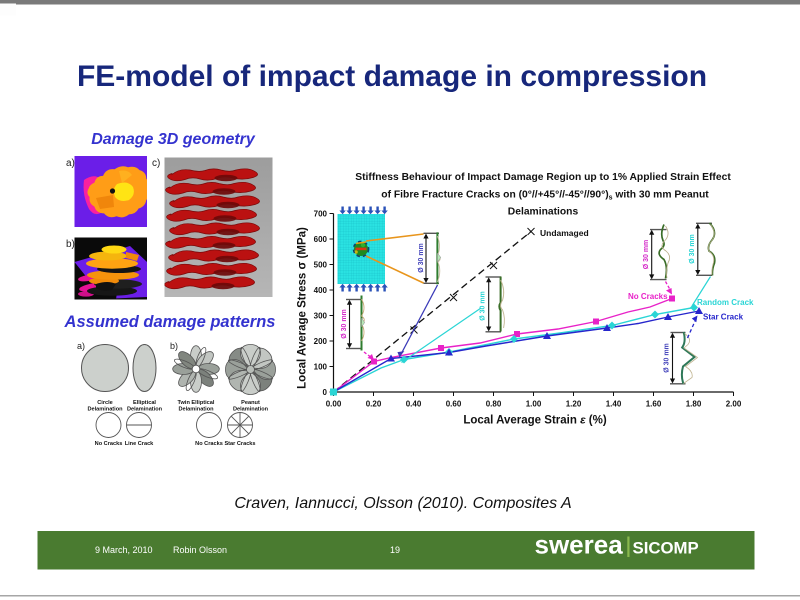 Image resolution: width=800 pixels, height=600 pixels. I want to click on svg-text: 300, so click(321, 316).